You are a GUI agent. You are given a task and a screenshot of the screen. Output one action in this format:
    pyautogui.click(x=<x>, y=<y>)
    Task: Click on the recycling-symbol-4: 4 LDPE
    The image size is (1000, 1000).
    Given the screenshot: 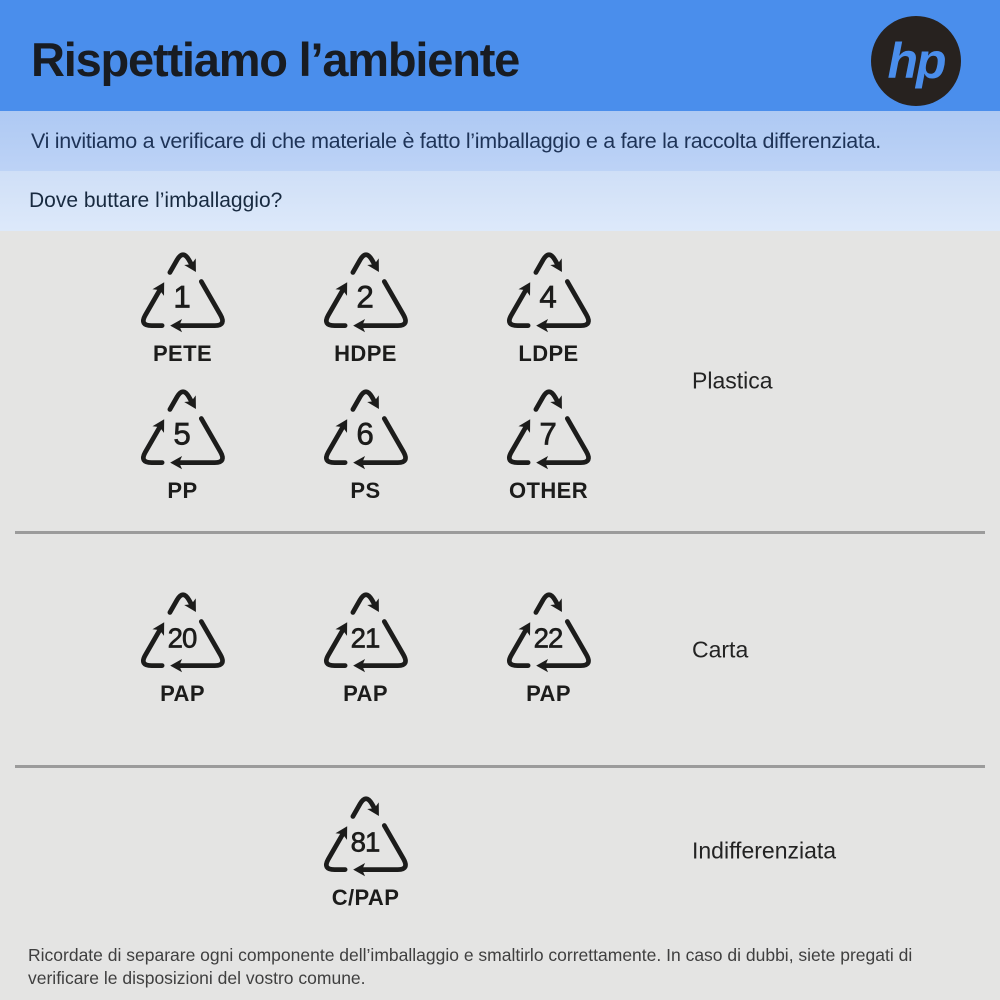 What is the action you would take?
    pyautogui.click(x=548, y=303)
    